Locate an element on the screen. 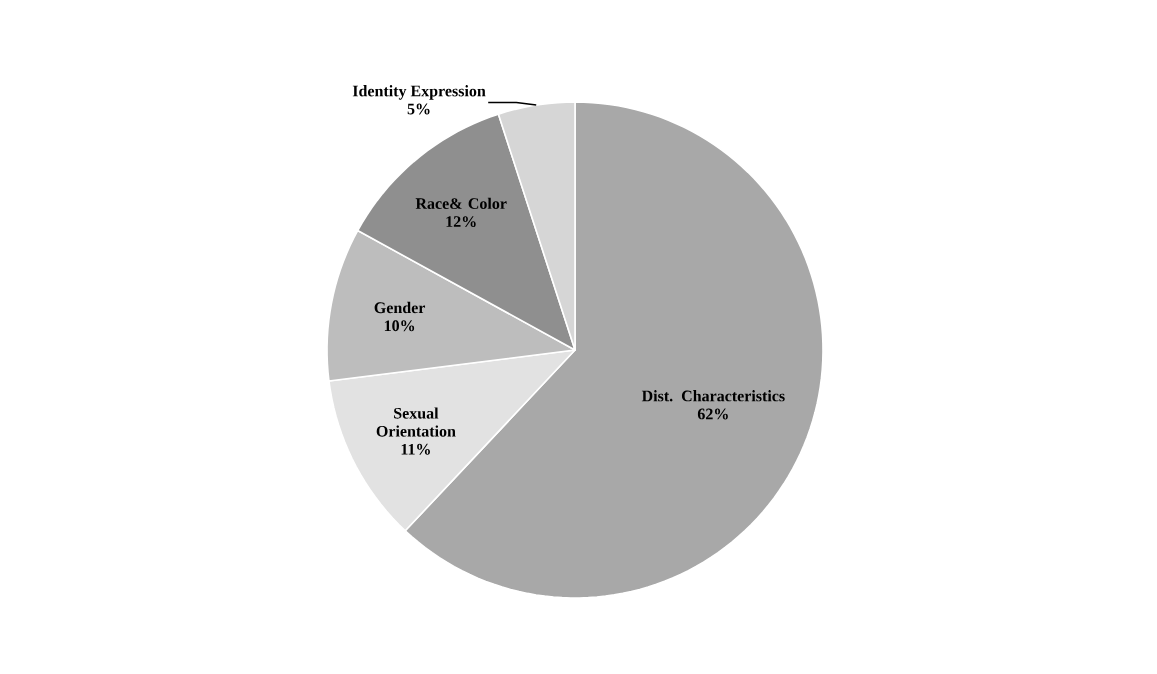  data-label: 10% is located at coordinates (399, 326).